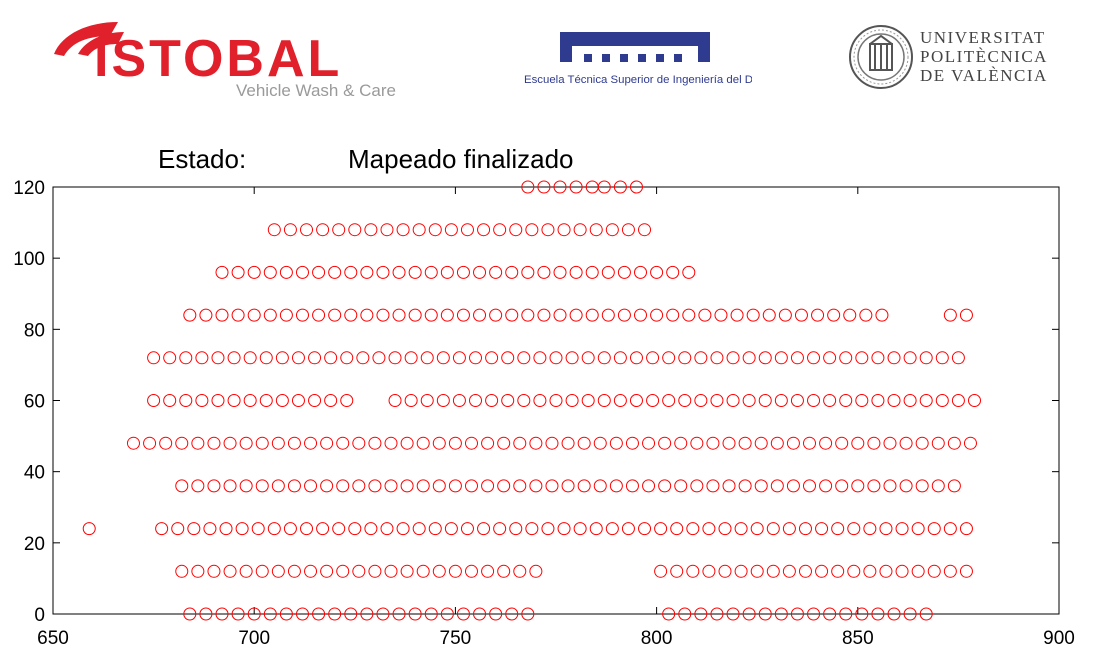 Image resolution: width=1095 pixels, height=672 pixels. Describe the element at coordinates (34, 402) in the screenshot. I see `y-tick-label: 60` at that location.